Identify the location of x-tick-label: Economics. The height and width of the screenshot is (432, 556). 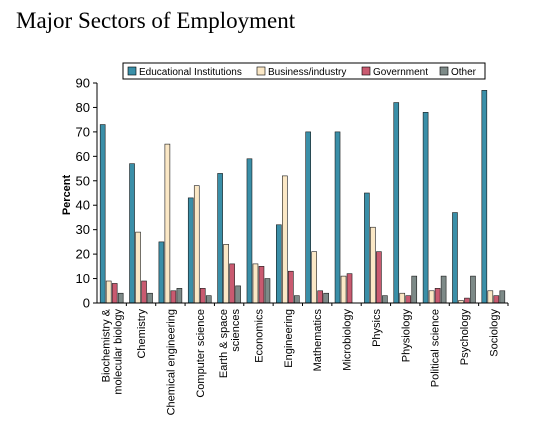
(259, 336).